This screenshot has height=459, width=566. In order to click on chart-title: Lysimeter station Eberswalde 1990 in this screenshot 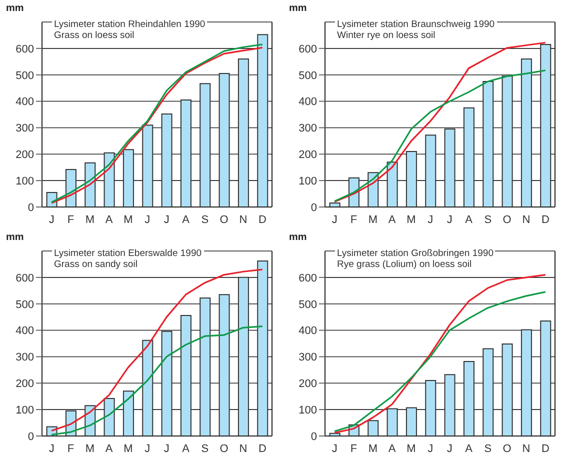, I will do `click(128, 253)`.